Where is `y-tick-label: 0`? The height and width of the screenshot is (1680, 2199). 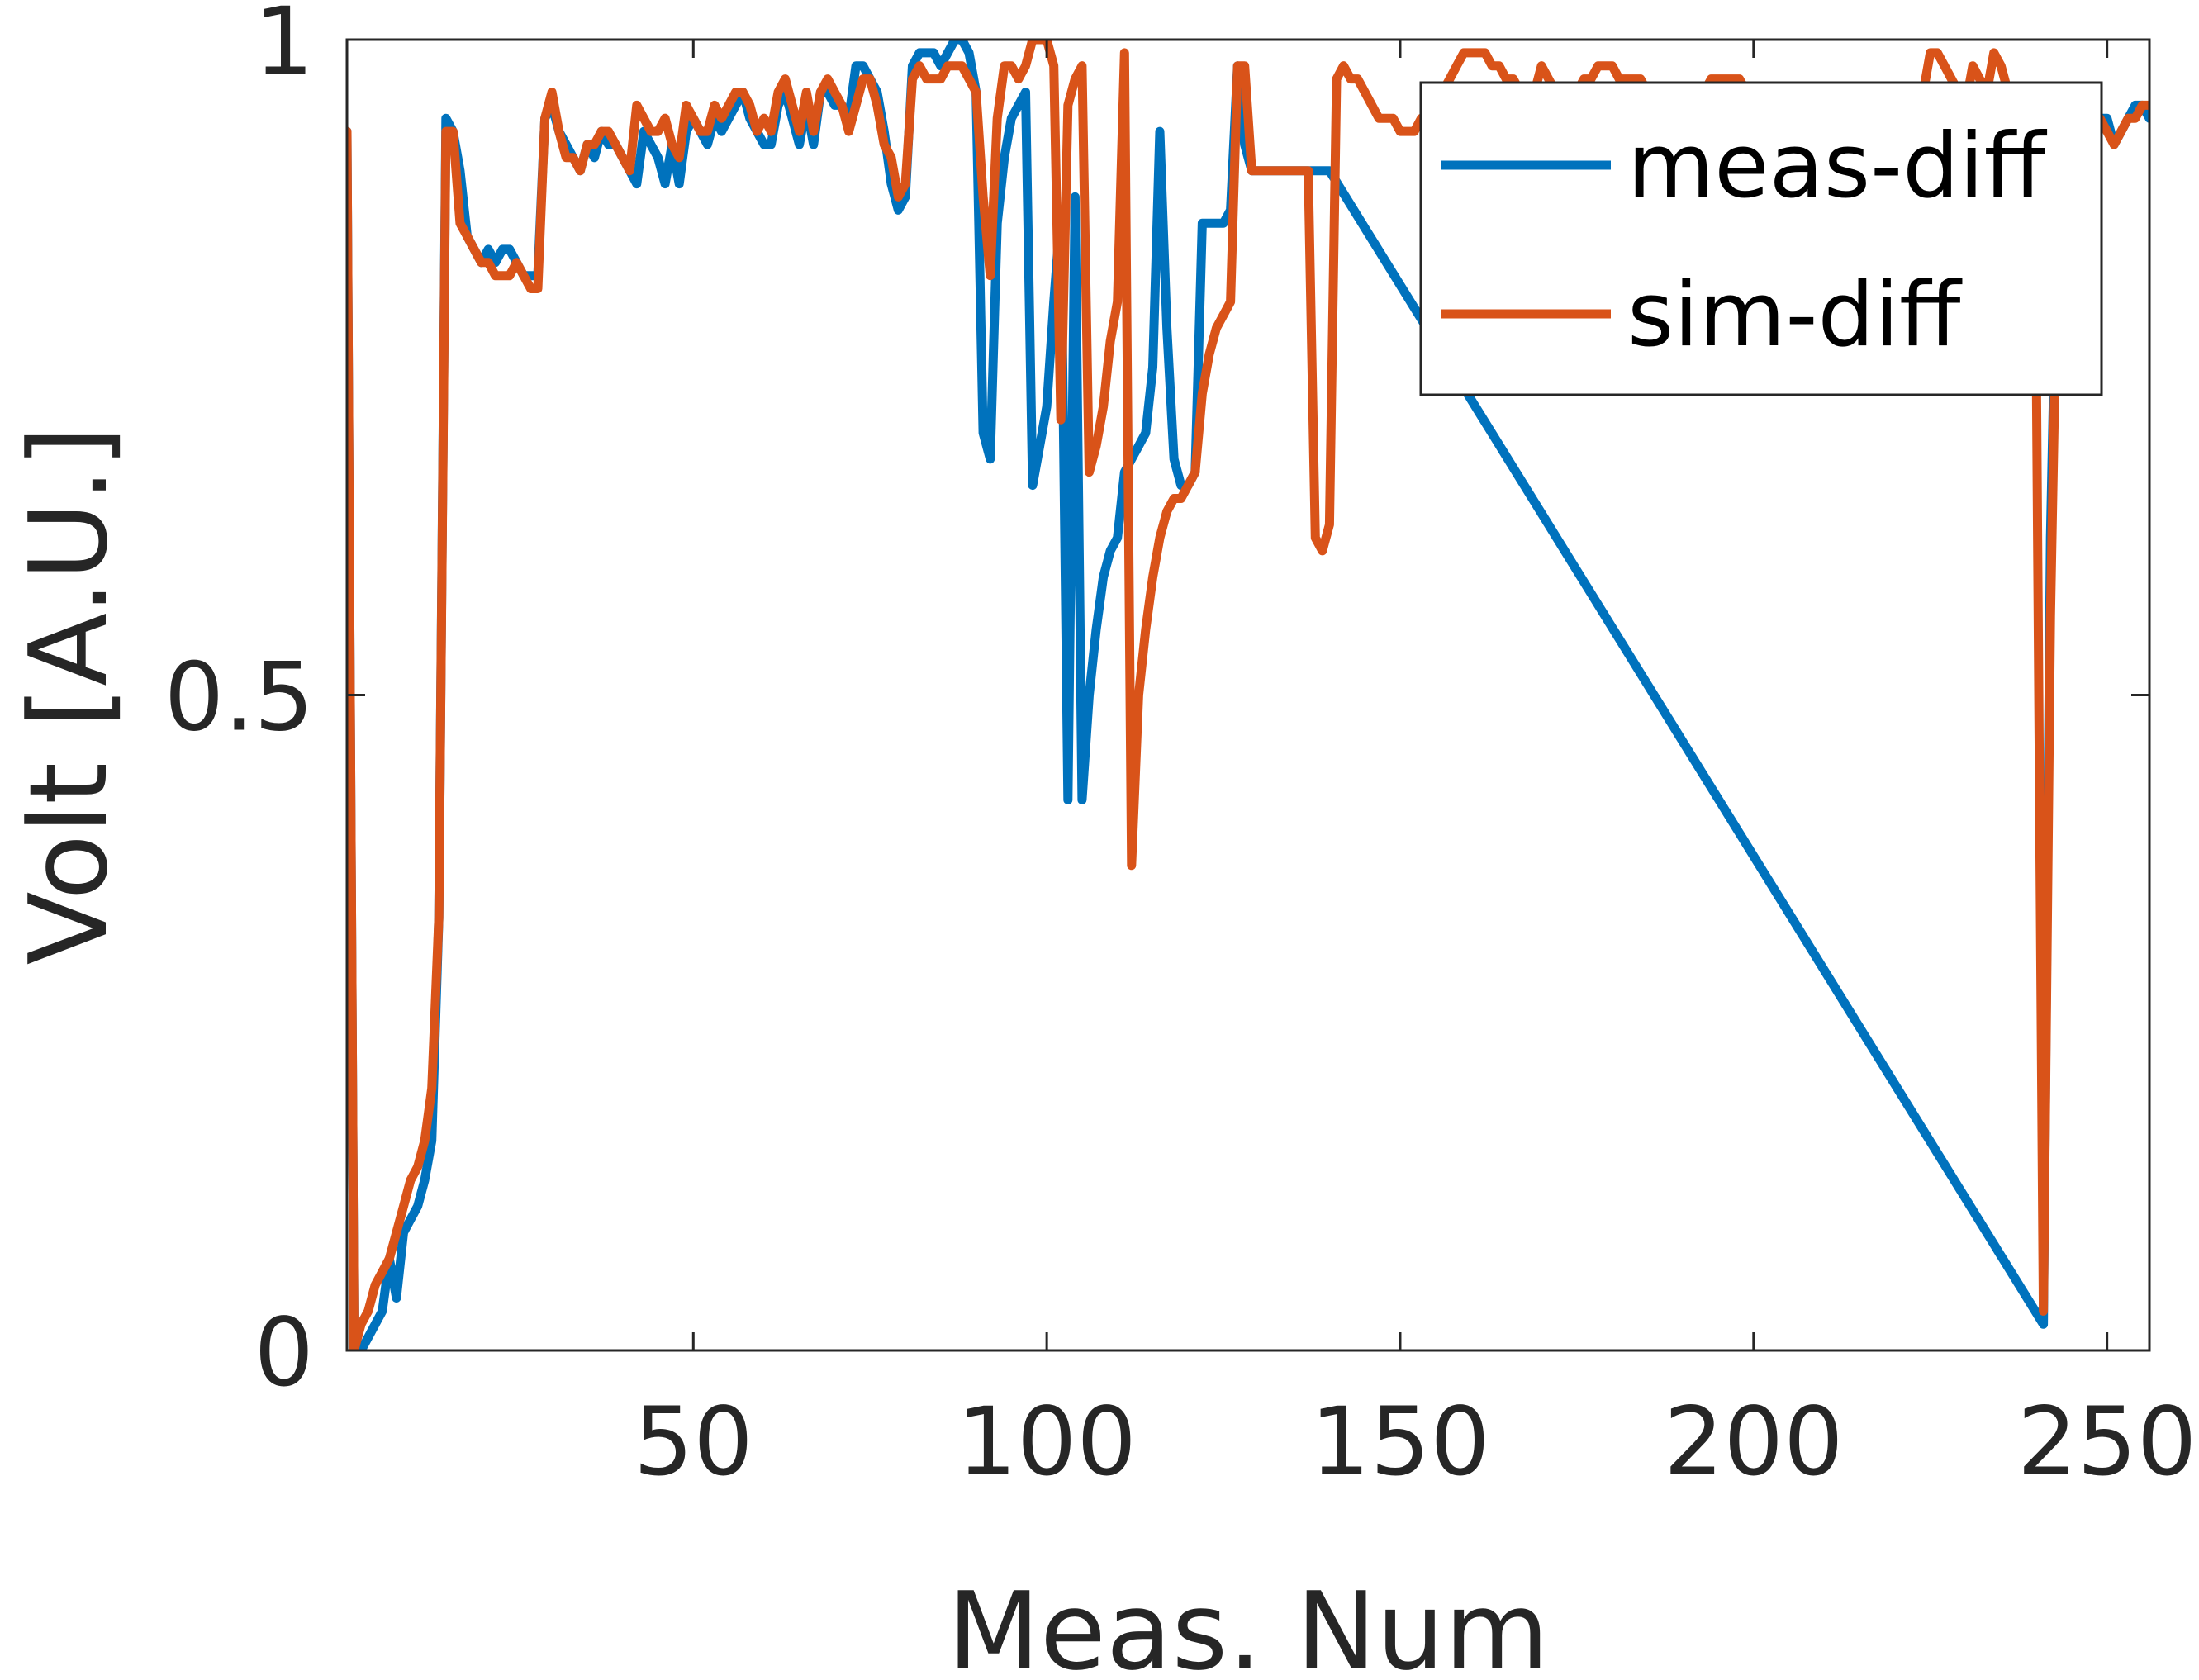
y-tick-label: 0 is located at coordinates (284, 1352).